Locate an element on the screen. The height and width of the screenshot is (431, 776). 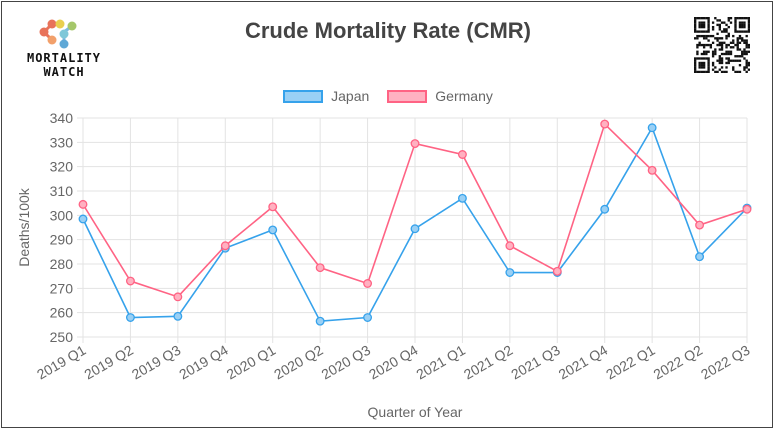
y-tick-label: 330 is located at coordinates (62, 142).